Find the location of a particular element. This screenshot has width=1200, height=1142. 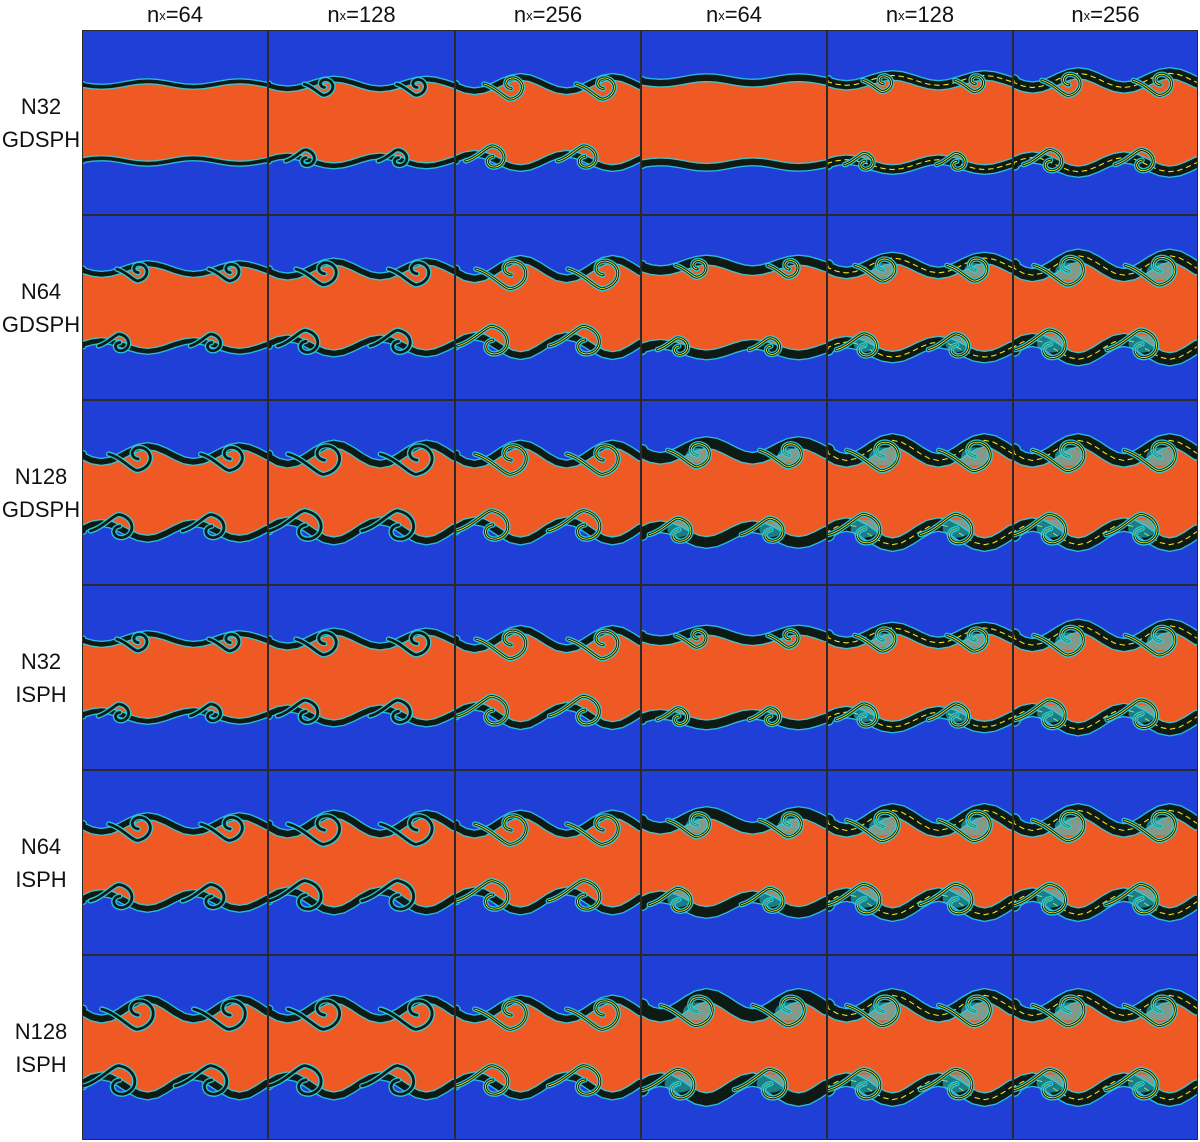

column-header-5: n x =128 is located at coordinates (920, 15).